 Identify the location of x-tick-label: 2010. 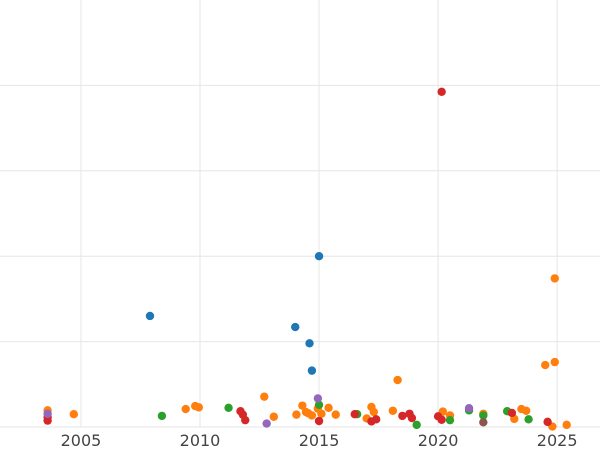
(200, 440).